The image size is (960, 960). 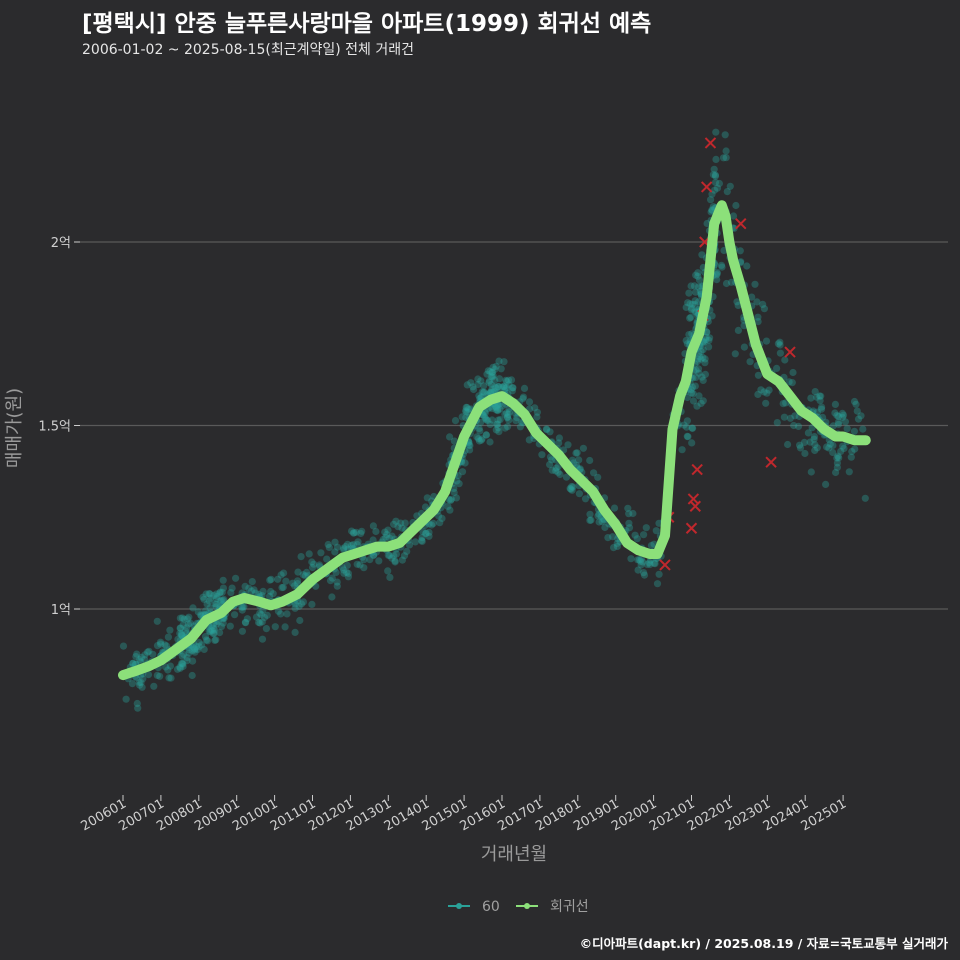 I want to click on legend-swatch-dot, so click(x=527, y=906).